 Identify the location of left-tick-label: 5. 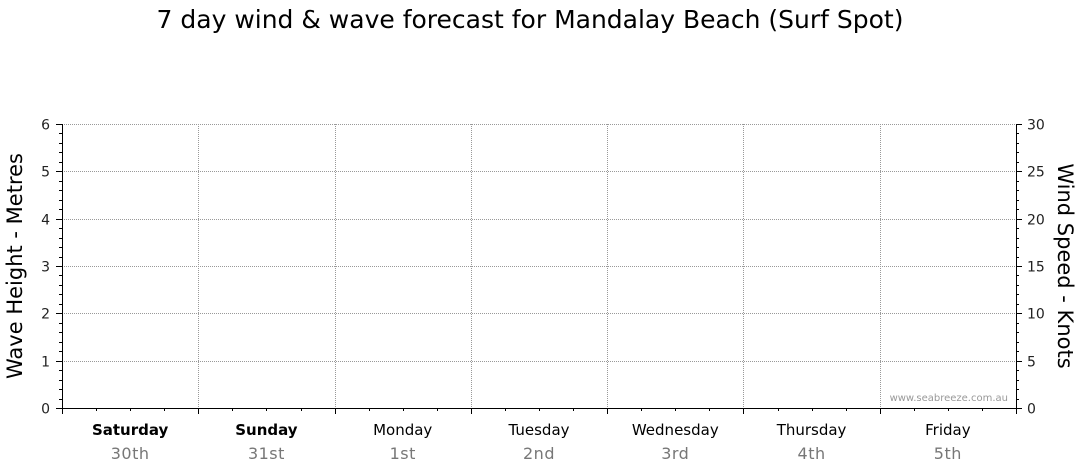
(45, 173).